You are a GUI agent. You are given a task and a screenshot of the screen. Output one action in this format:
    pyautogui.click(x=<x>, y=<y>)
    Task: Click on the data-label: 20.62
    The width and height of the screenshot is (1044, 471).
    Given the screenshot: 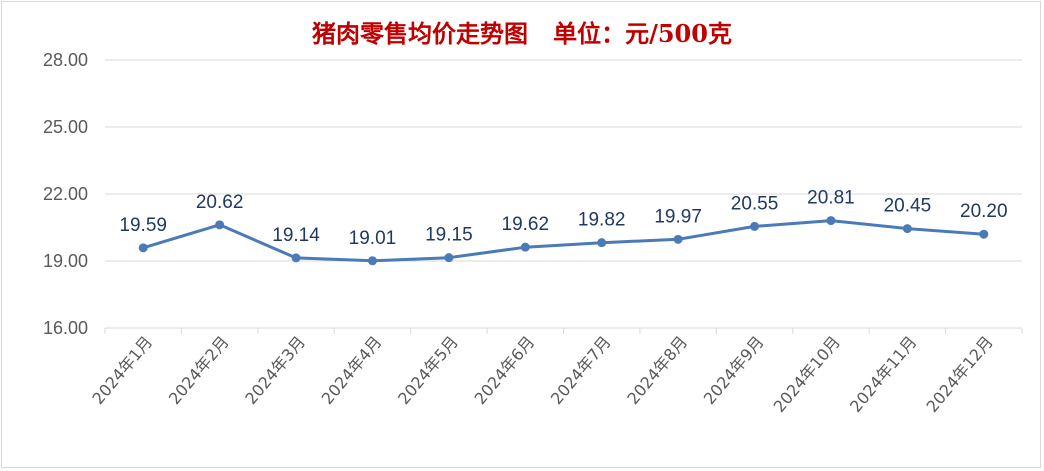 What is the action you would take?
    pyautogui.click(x=220, y=202)
    